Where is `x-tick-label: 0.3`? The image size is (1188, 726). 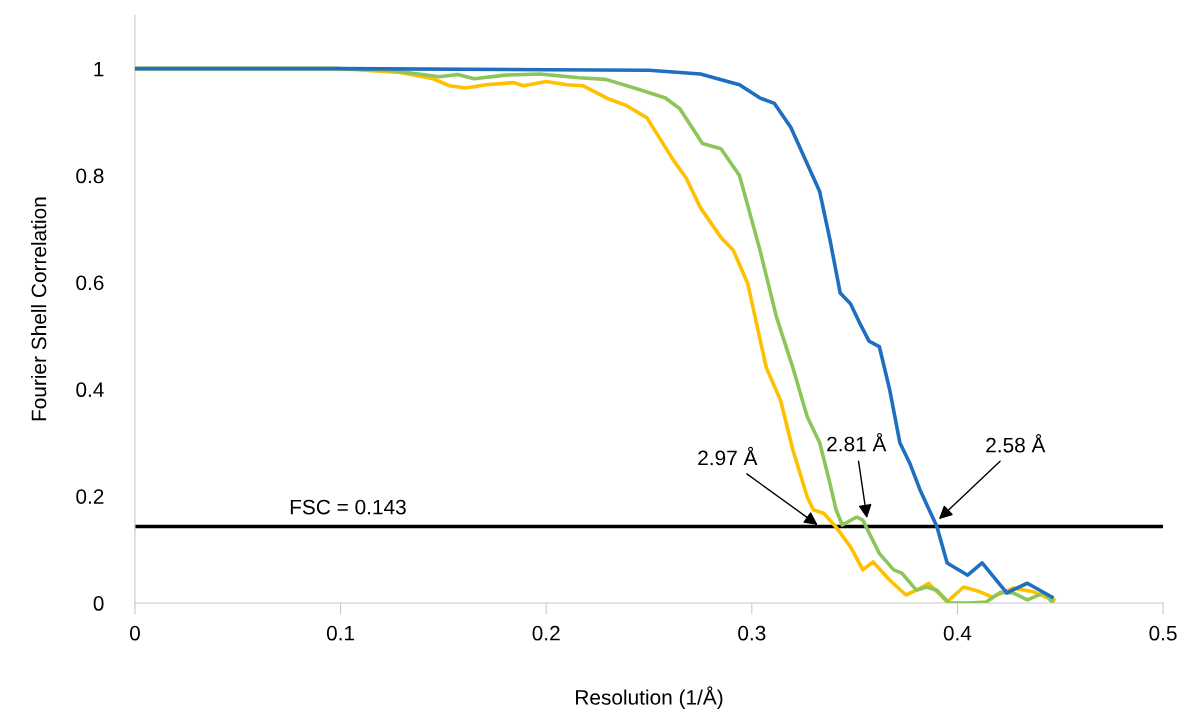
x-tick-label: 0.3 is located at coordinates (752, 633).